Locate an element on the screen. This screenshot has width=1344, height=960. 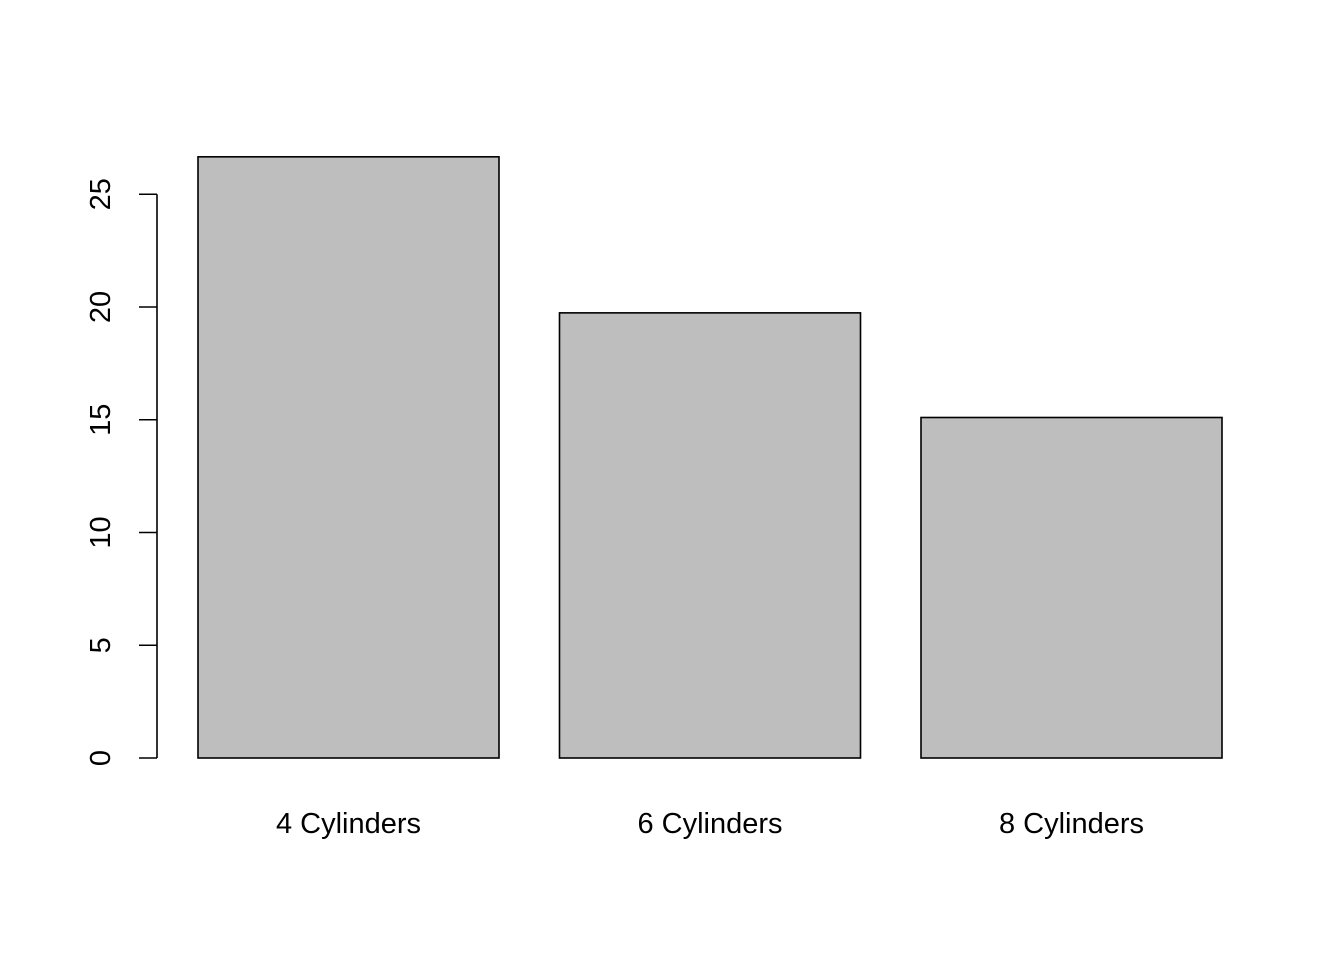
x-tick-label: 6 Cylinders is located at coordinates (709, 824).